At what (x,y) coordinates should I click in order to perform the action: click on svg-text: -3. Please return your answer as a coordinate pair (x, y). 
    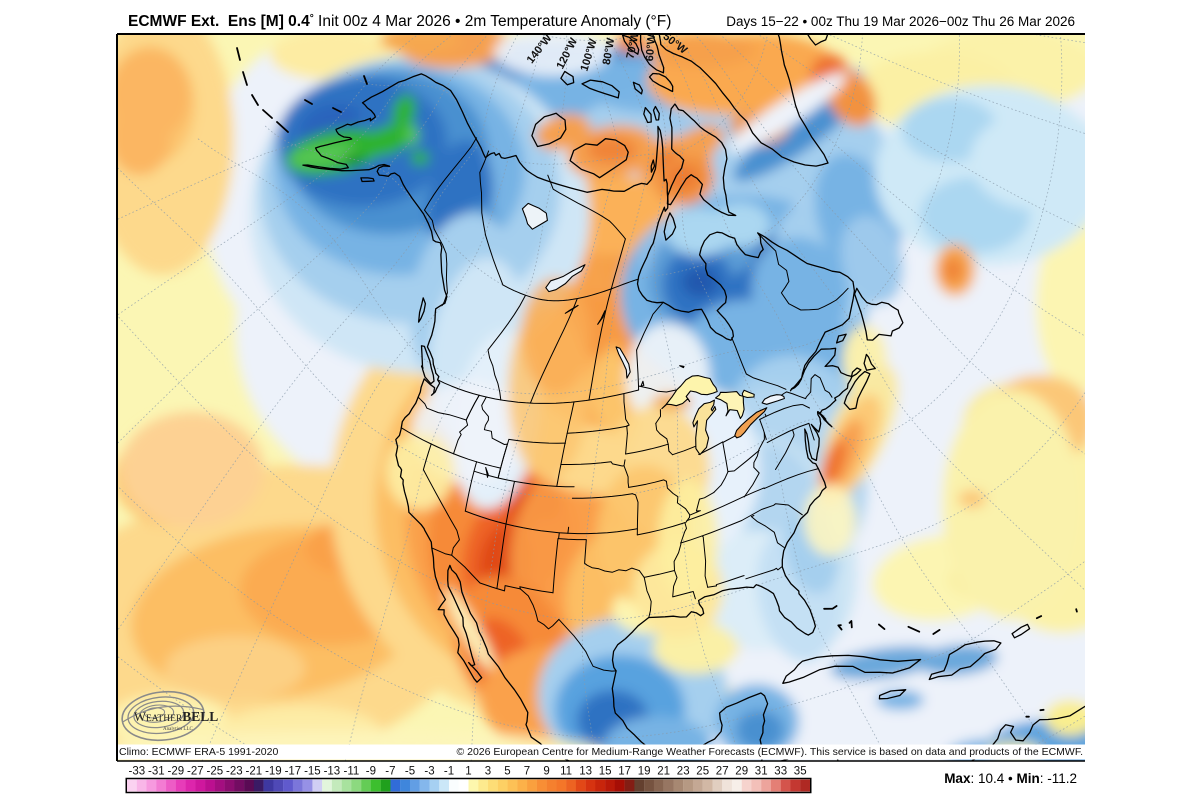
    Looking at the image, I should click on (429, 772).